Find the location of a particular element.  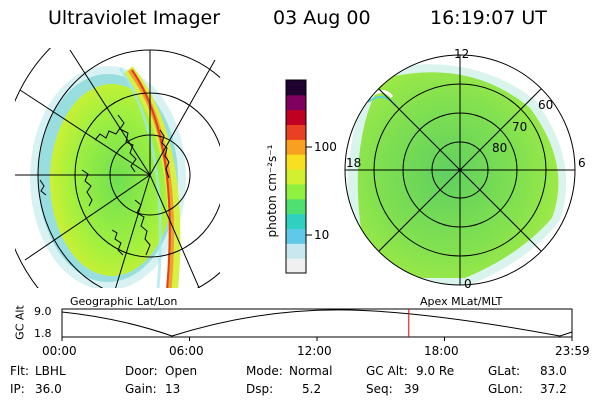

date-label: 03 Aug 00 is located at coordinates (322, 18).